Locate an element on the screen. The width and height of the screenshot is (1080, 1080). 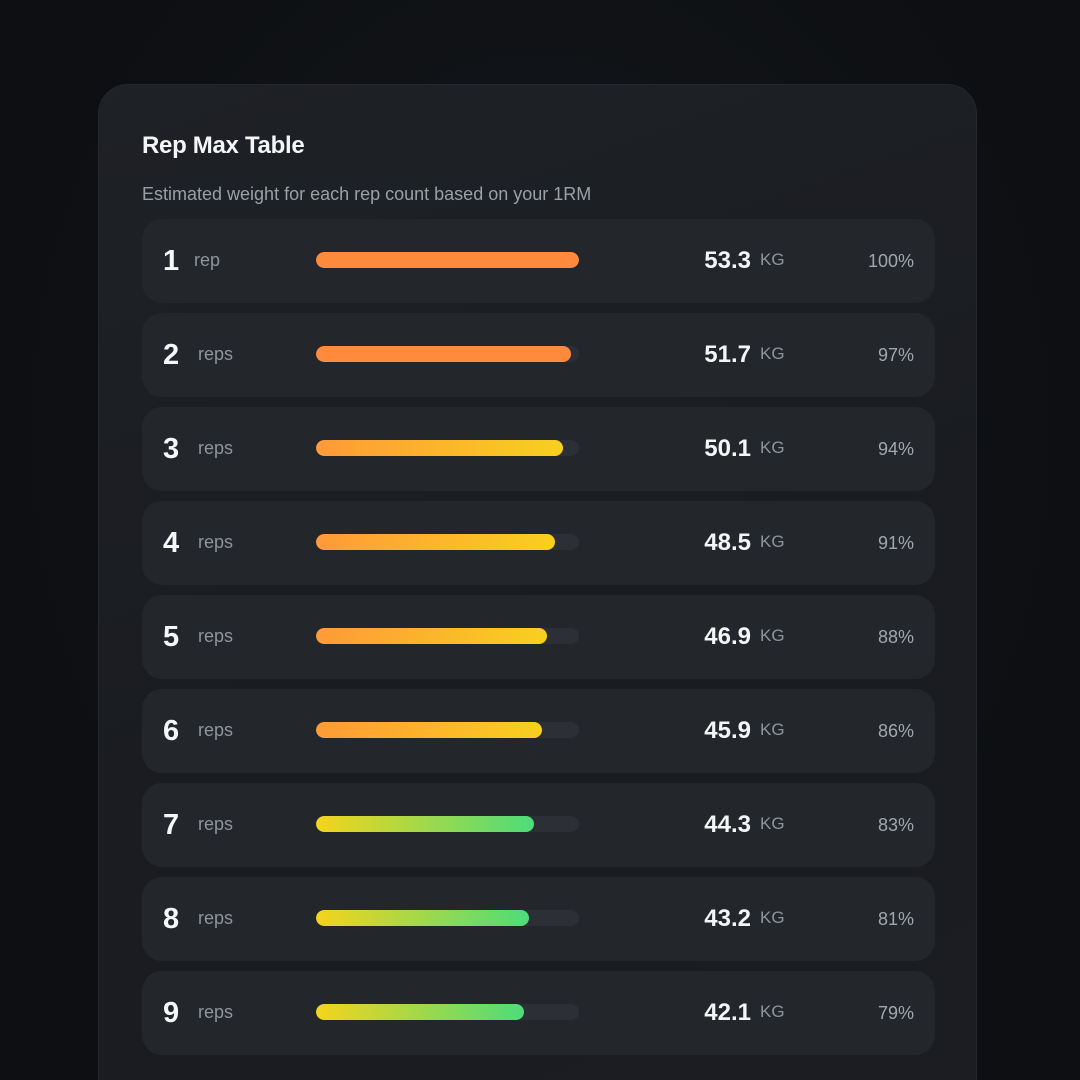
rep-row: 8 reps 43.2 KG 81% is located at coordinates (538, 919).